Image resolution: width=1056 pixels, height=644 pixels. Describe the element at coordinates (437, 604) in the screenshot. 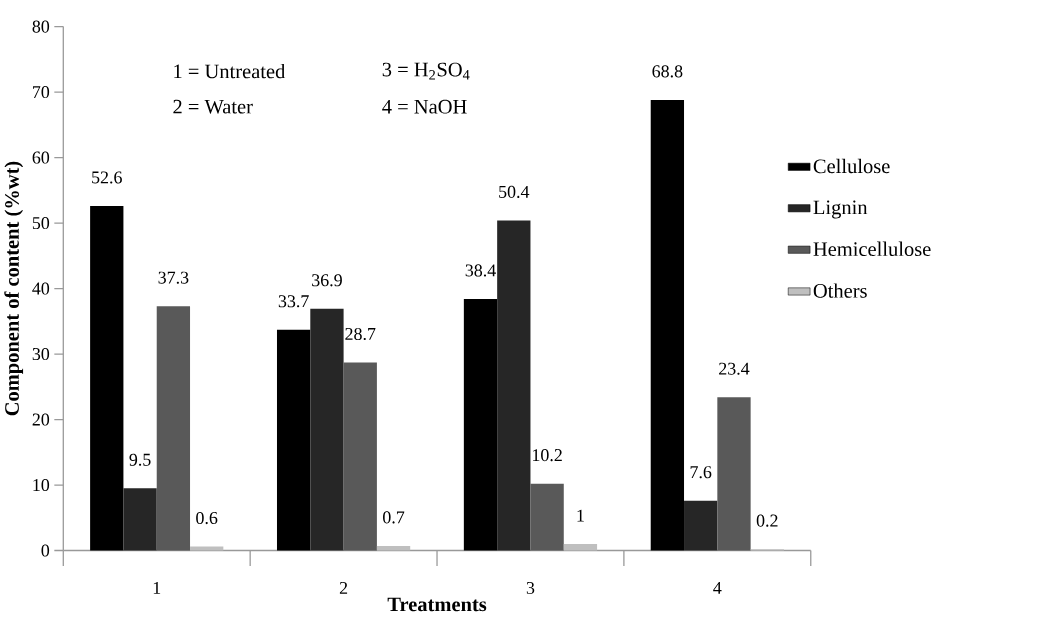

I see `x-axis-title: Treatments` at that location.